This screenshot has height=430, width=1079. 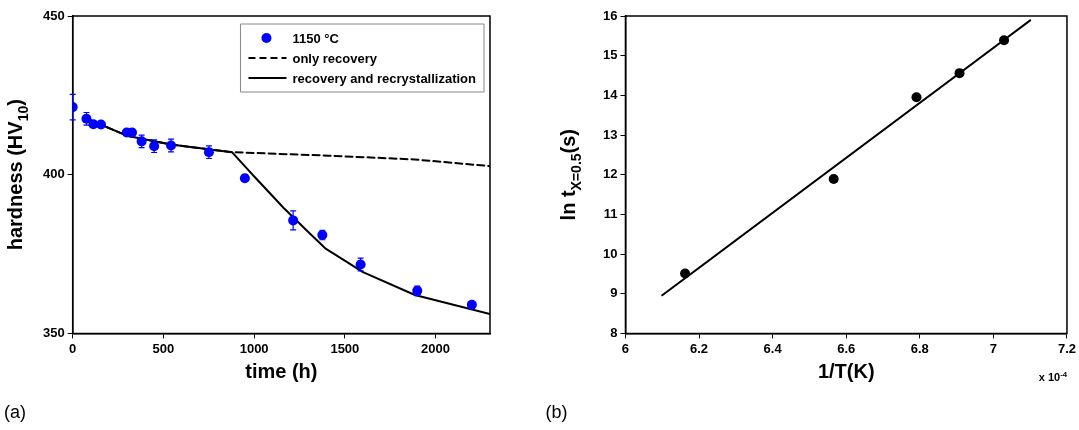 I want to click on x-tick-label: 7.2, so click(x=1066, y=348).